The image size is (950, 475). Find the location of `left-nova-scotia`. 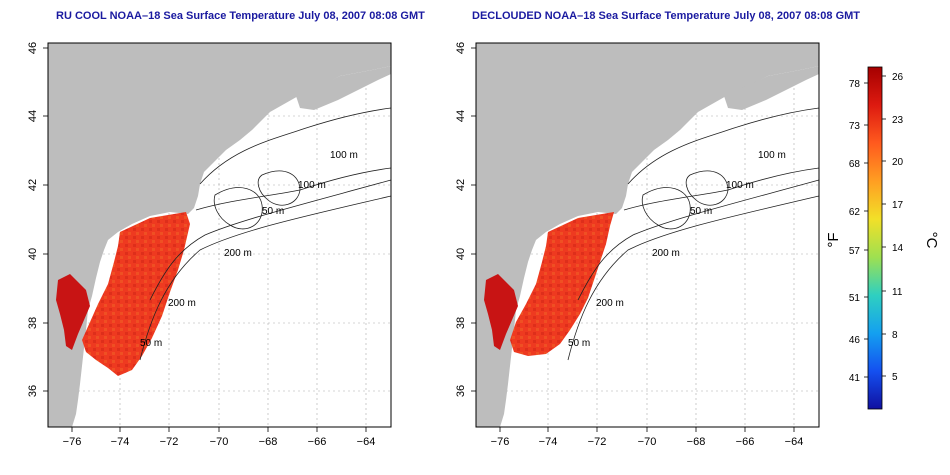

left-nova-scotia is located at coordinates (343, 88).